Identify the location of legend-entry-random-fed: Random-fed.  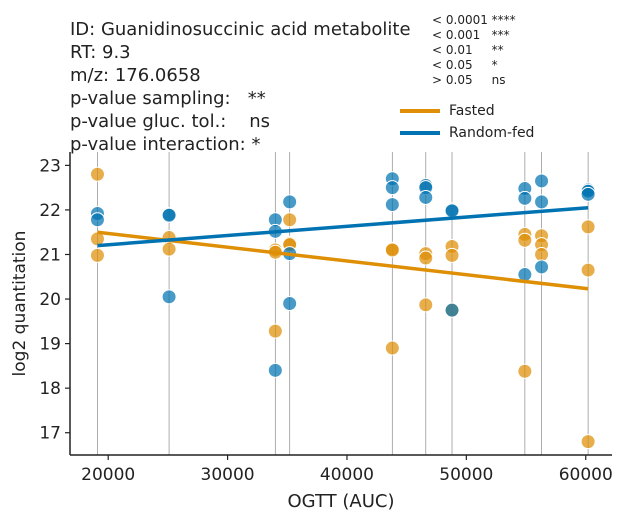
(467, 133).